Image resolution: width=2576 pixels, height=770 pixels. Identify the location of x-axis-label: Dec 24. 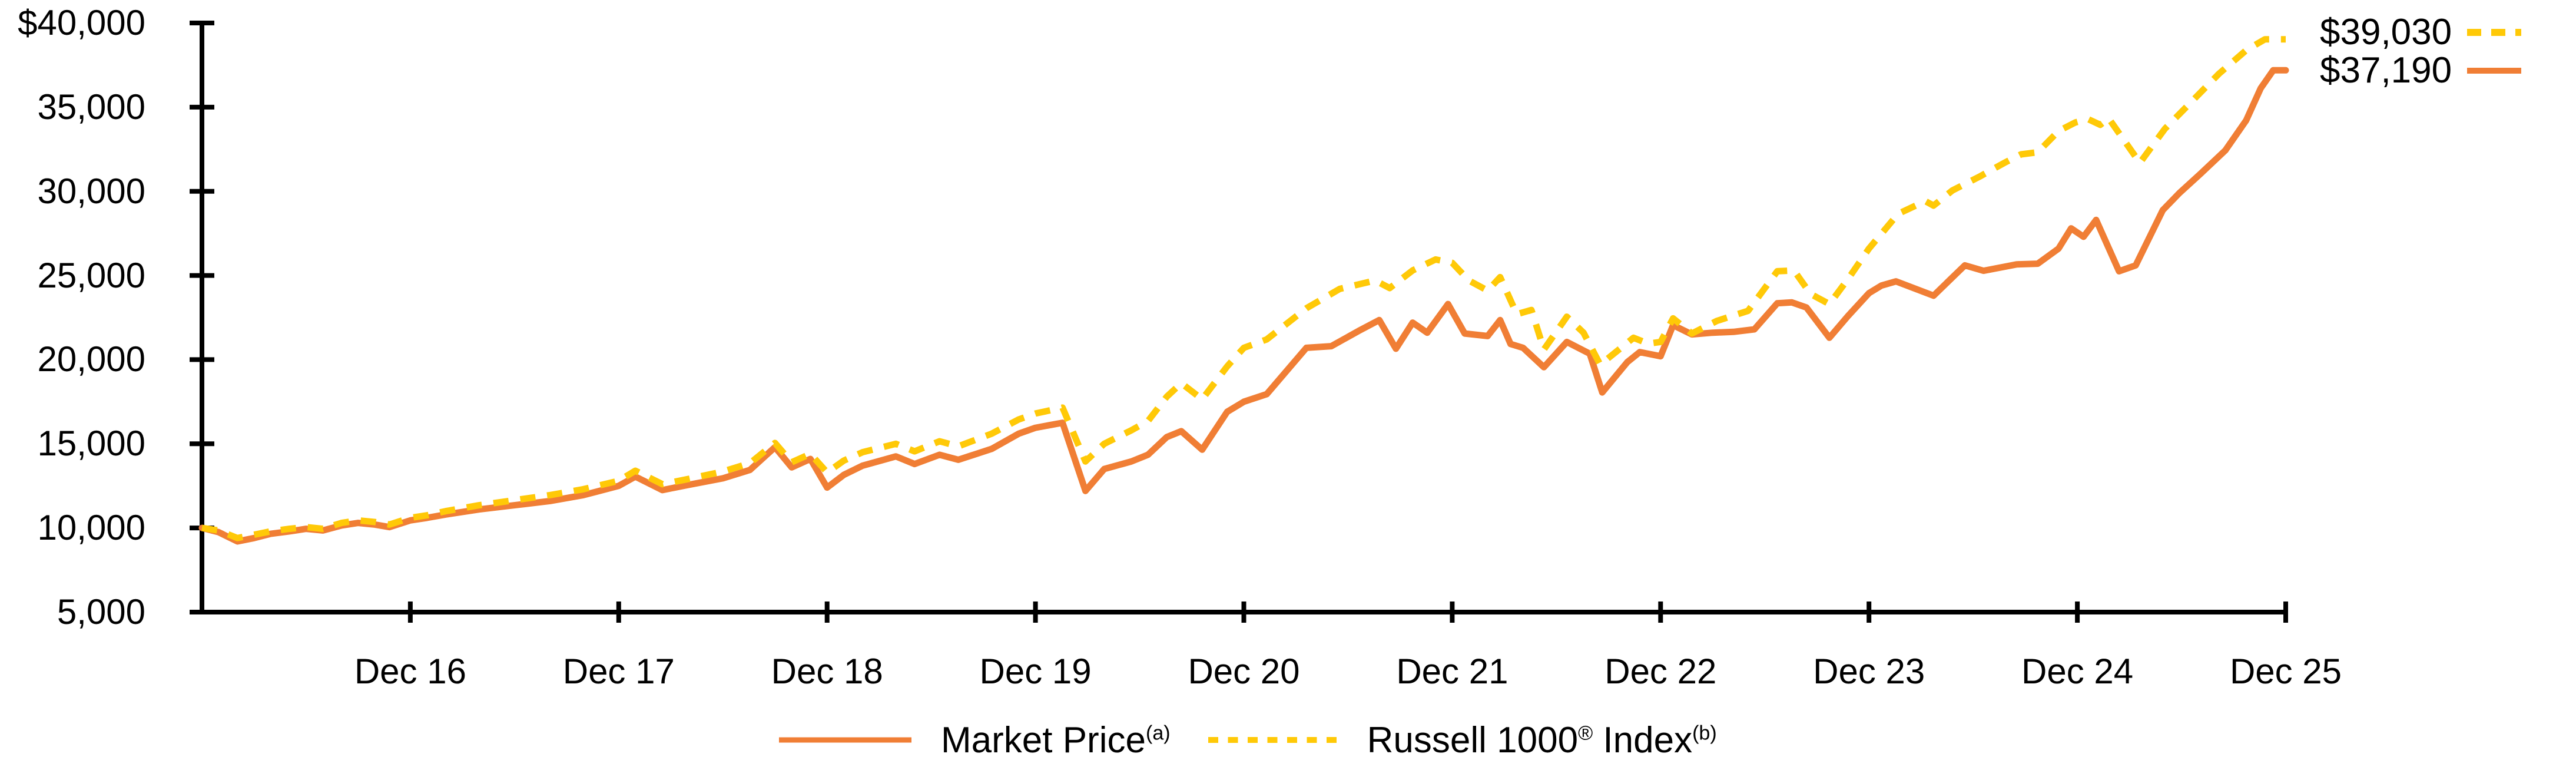
(2077, 671).